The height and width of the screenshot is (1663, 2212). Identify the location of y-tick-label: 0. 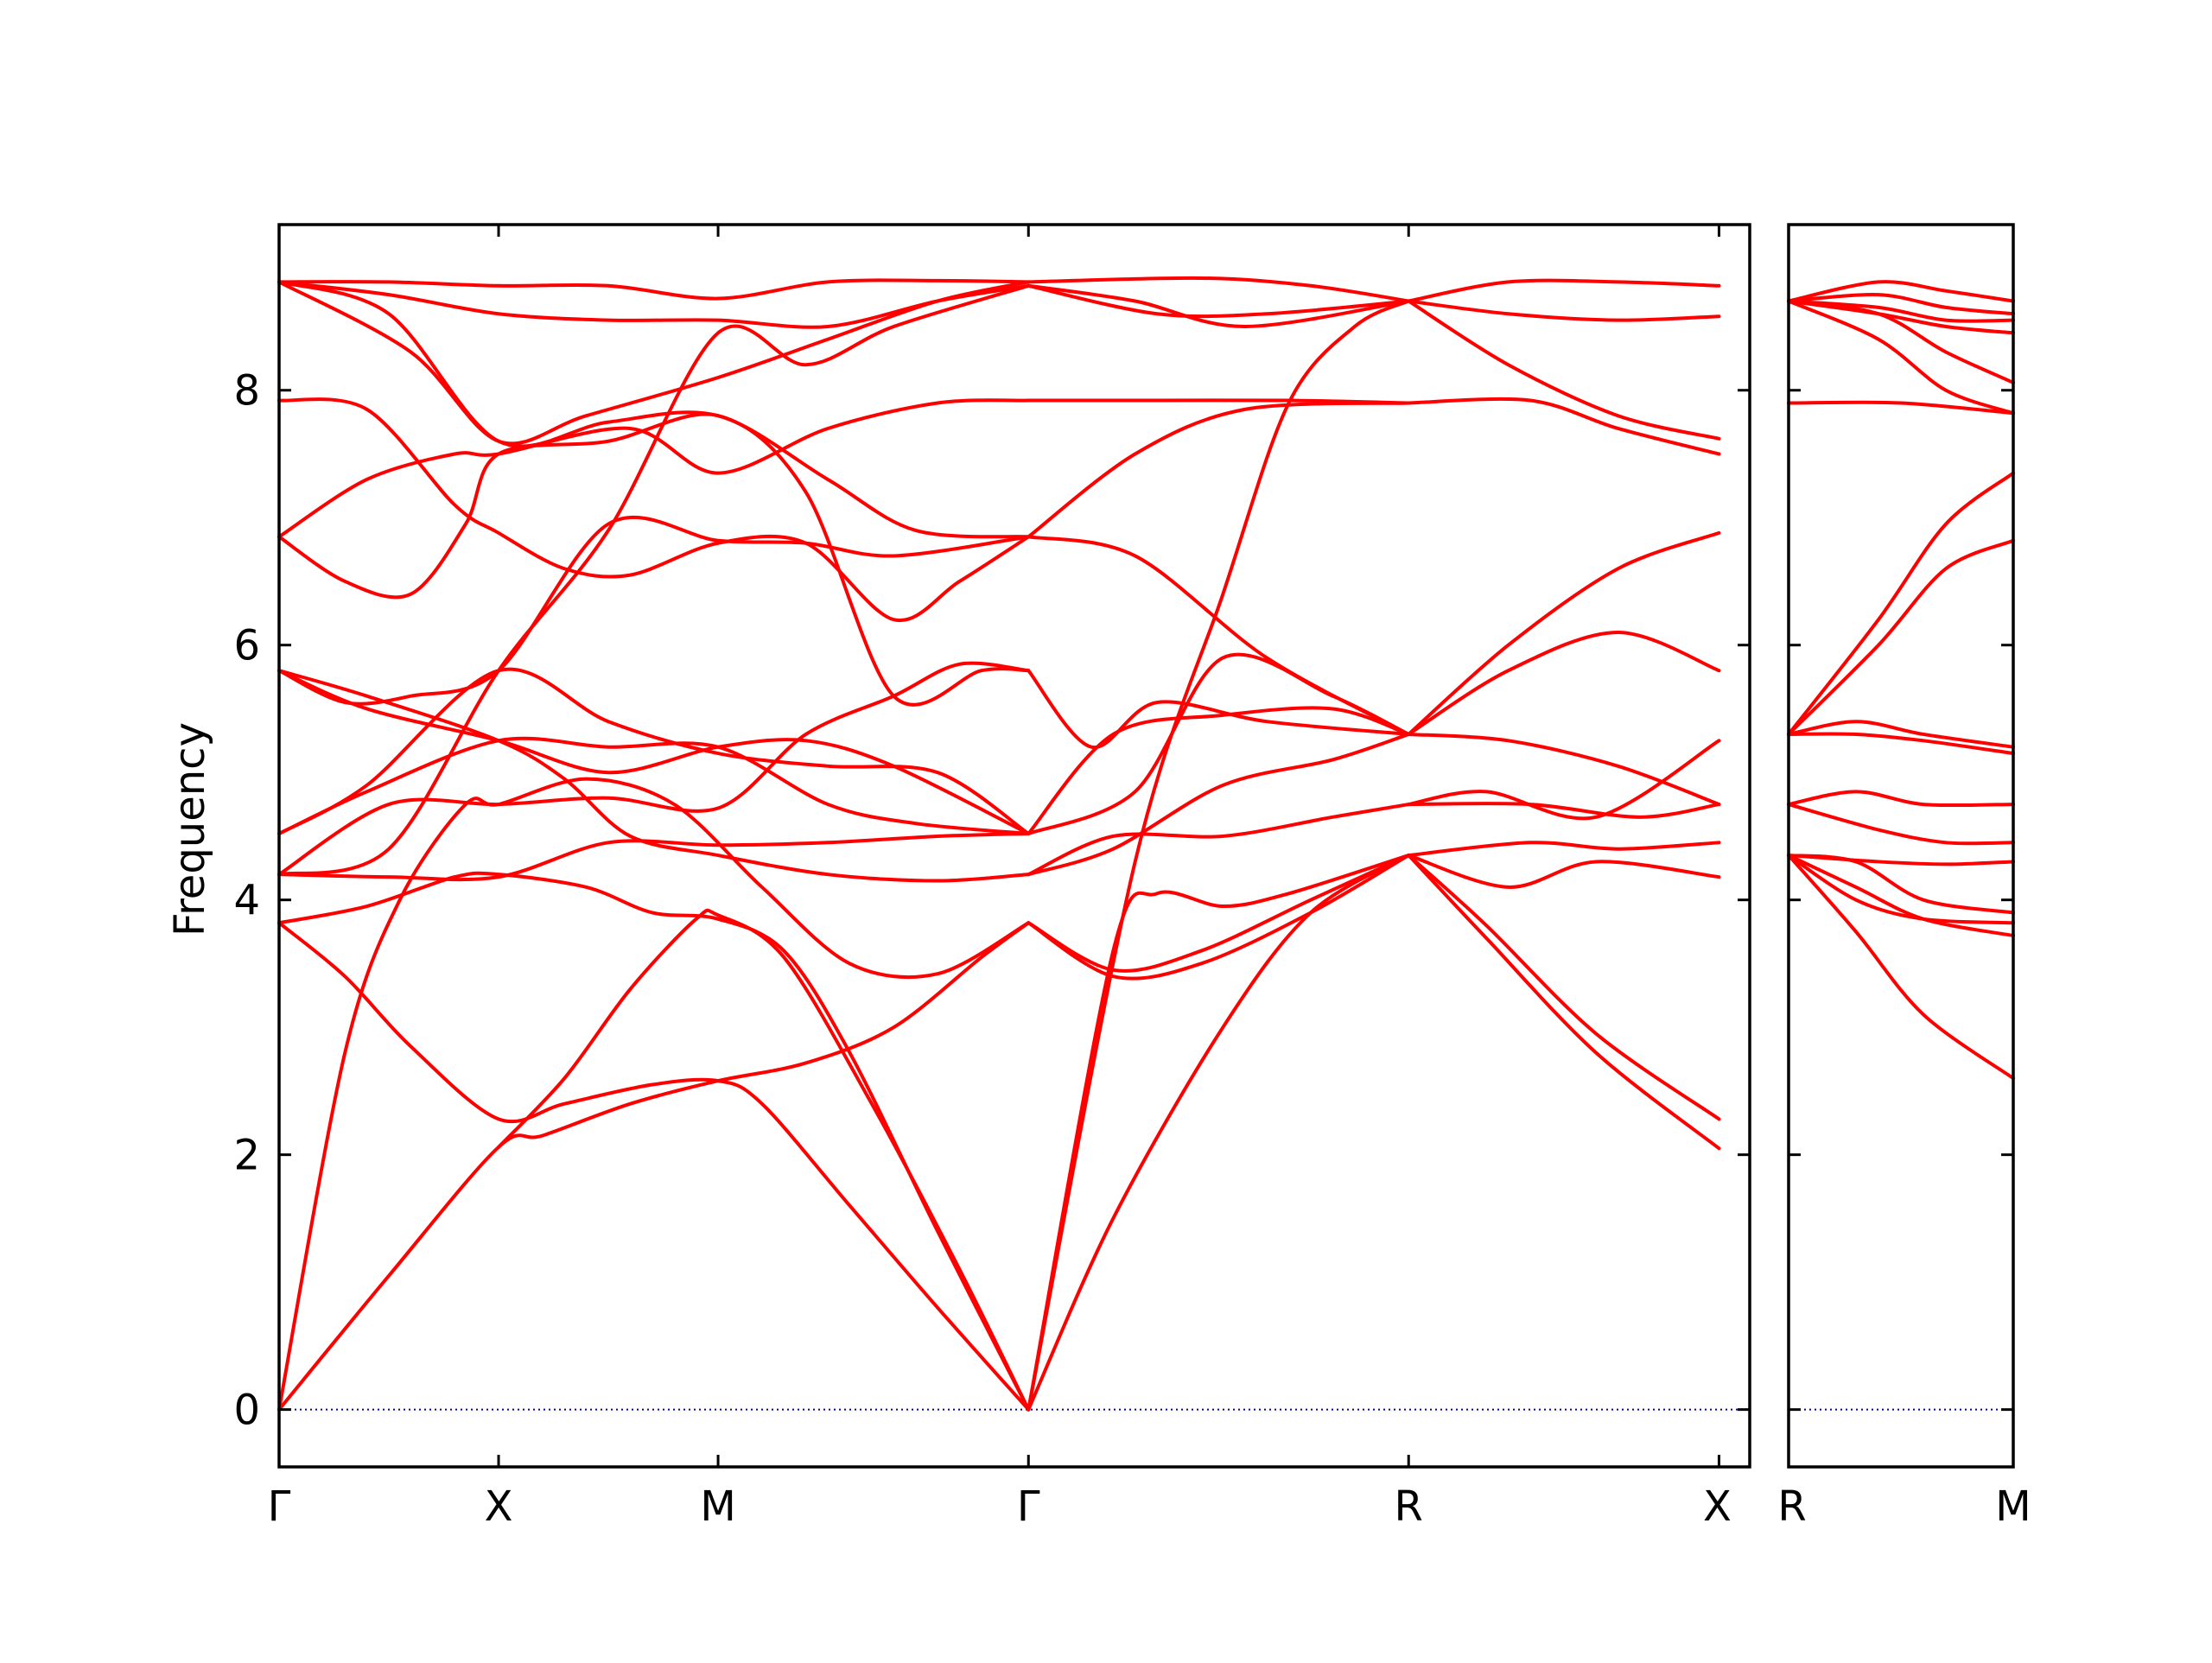
(246, 1411).